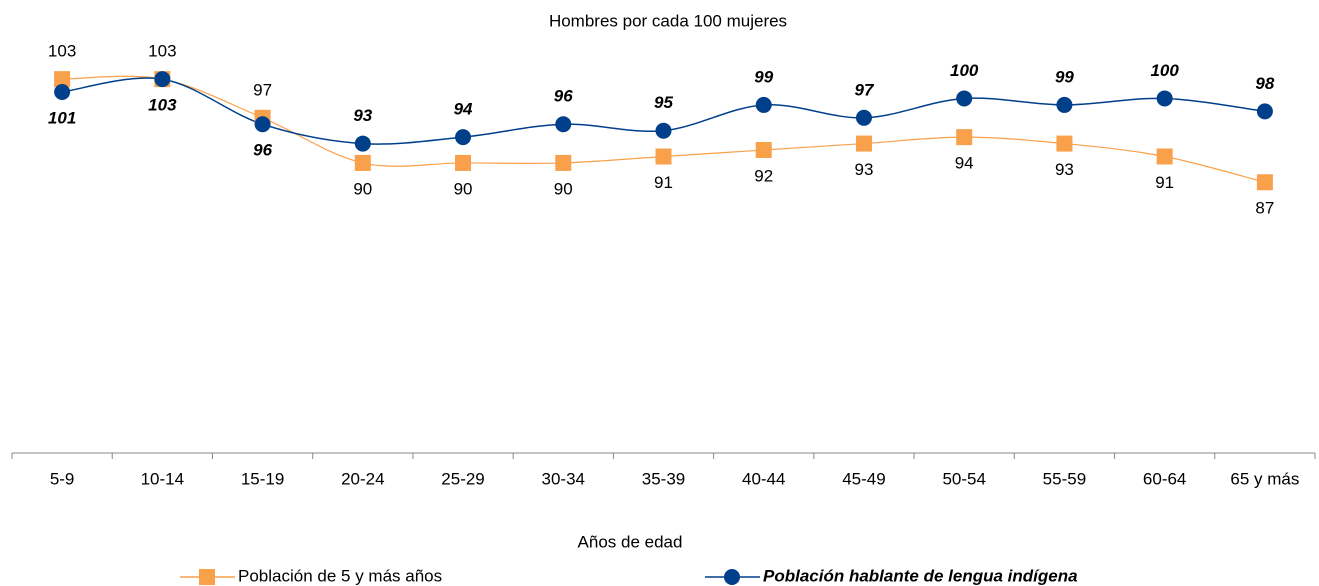 This screenshot has width=1319, height=586. I want to click on data-label: 95, so click(663, 102).